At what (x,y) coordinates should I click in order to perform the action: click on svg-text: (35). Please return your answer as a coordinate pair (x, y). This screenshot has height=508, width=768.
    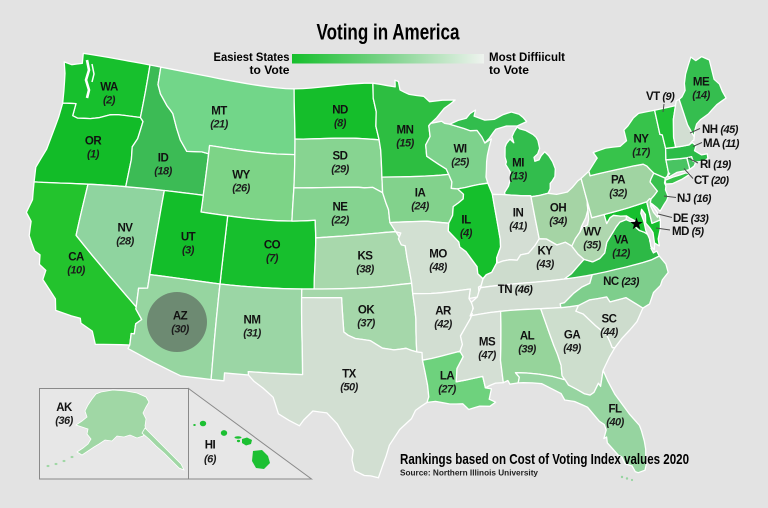
    Looking at the image, I should click on (592, 245).